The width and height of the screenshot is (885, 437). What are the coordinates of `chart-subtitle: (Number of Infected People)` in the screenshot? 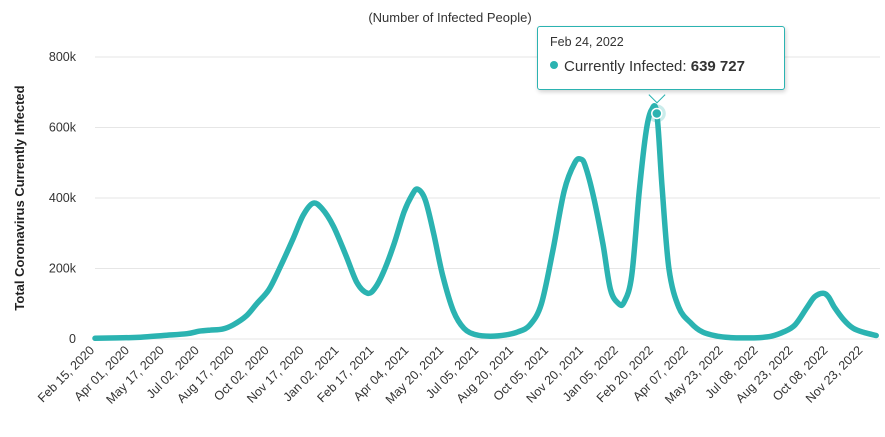 It's located at (449, 17).